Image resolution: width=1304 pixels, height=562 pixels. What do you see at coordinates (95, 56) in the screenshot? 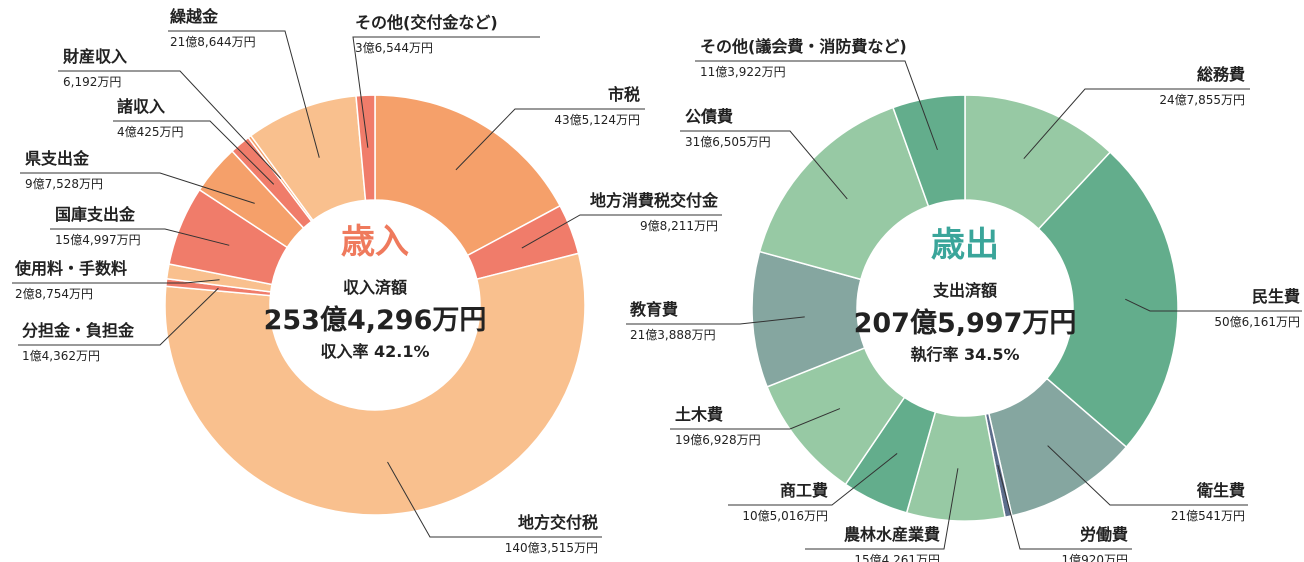
I see `label-name: 財産収入` at bounding box center [95, 56].